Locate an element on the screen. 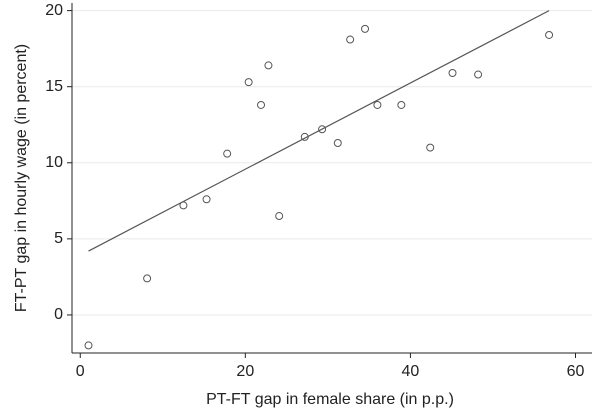 This screenshot has height=416, width=603. x-tick-label: 20 is located at coordinates (245, 371).